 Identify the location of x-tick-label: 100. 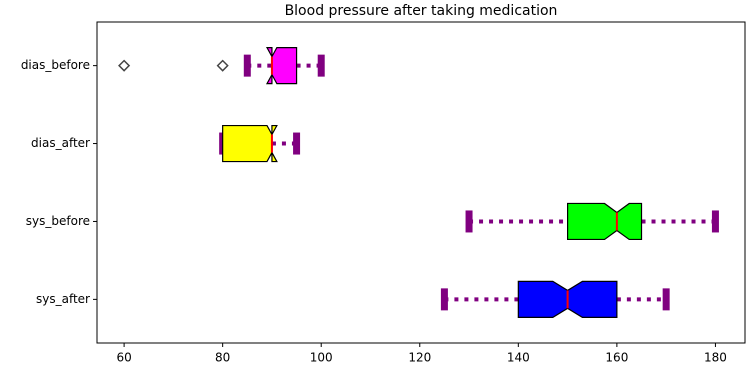
(321, 358).